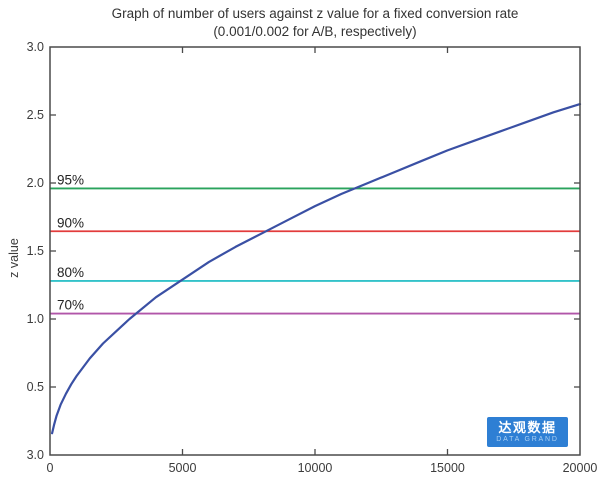  What do you see at coordinates (35, 387) in the screenshot?
I see `y-tick-label: 0.5` at bounding box center [35, 387].